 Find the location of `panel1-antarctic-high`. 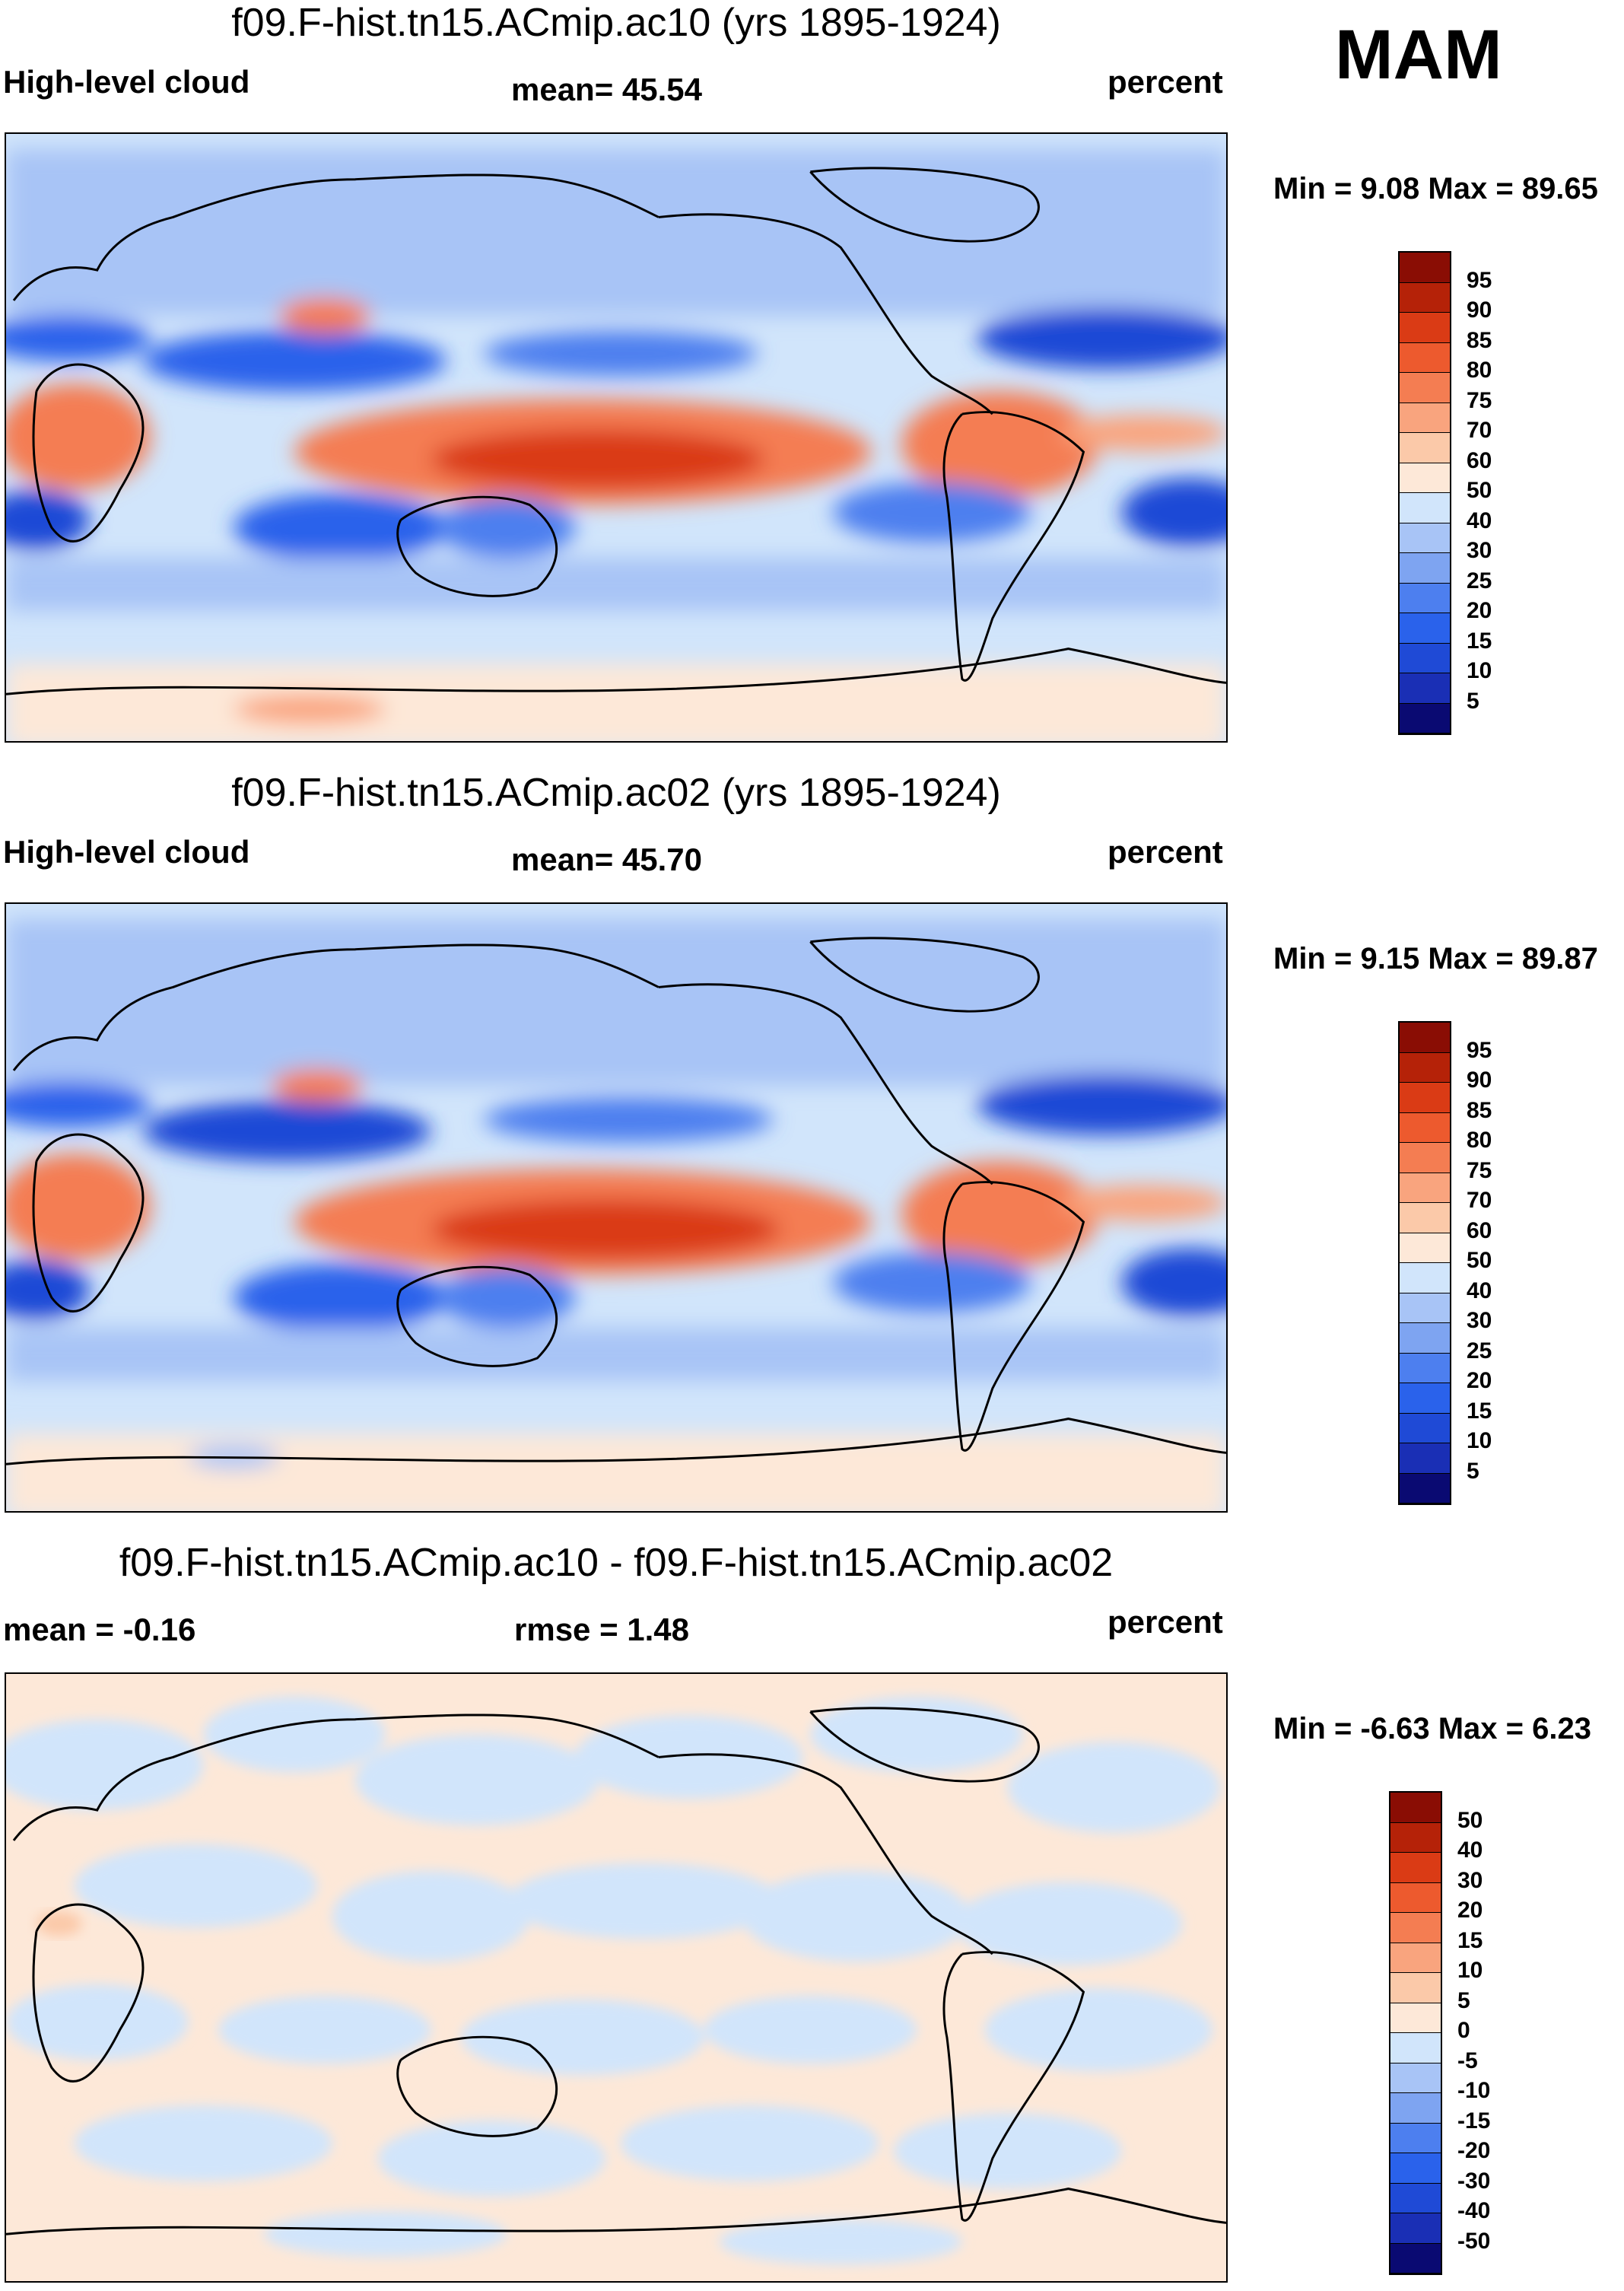

panel1-antarctic-high is located at coordinates (310, 709).